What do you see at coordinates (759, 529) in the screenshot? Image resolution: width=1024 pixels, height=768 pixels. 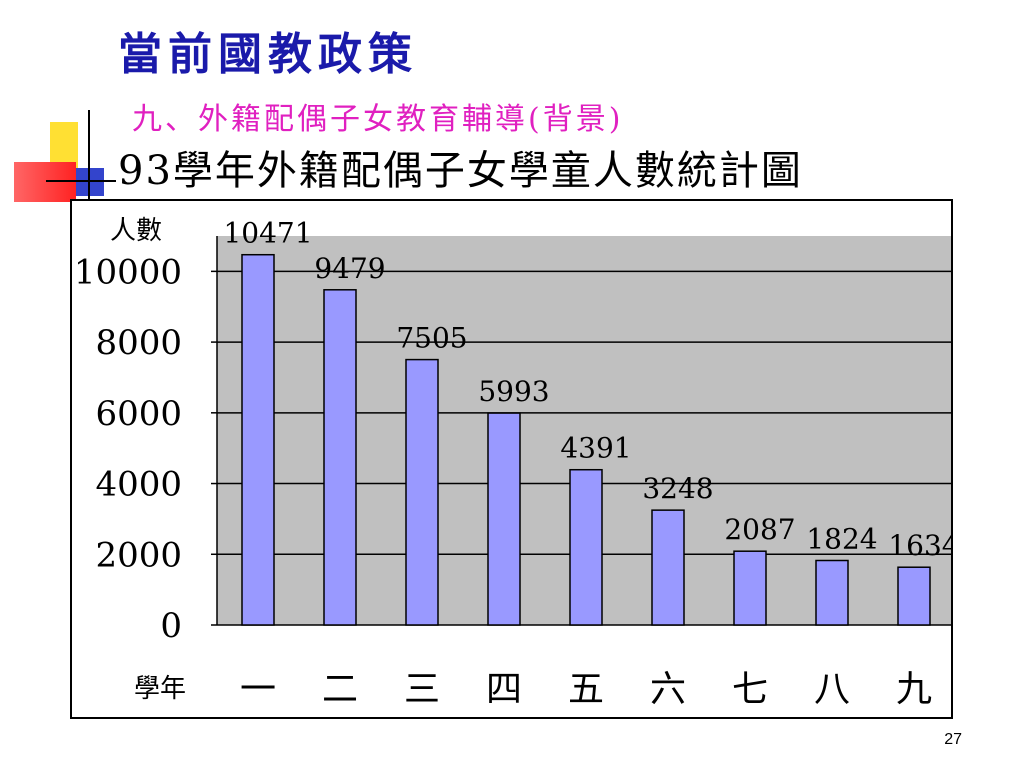 I see `data-label: 2087` at bounding box center [759, 529].